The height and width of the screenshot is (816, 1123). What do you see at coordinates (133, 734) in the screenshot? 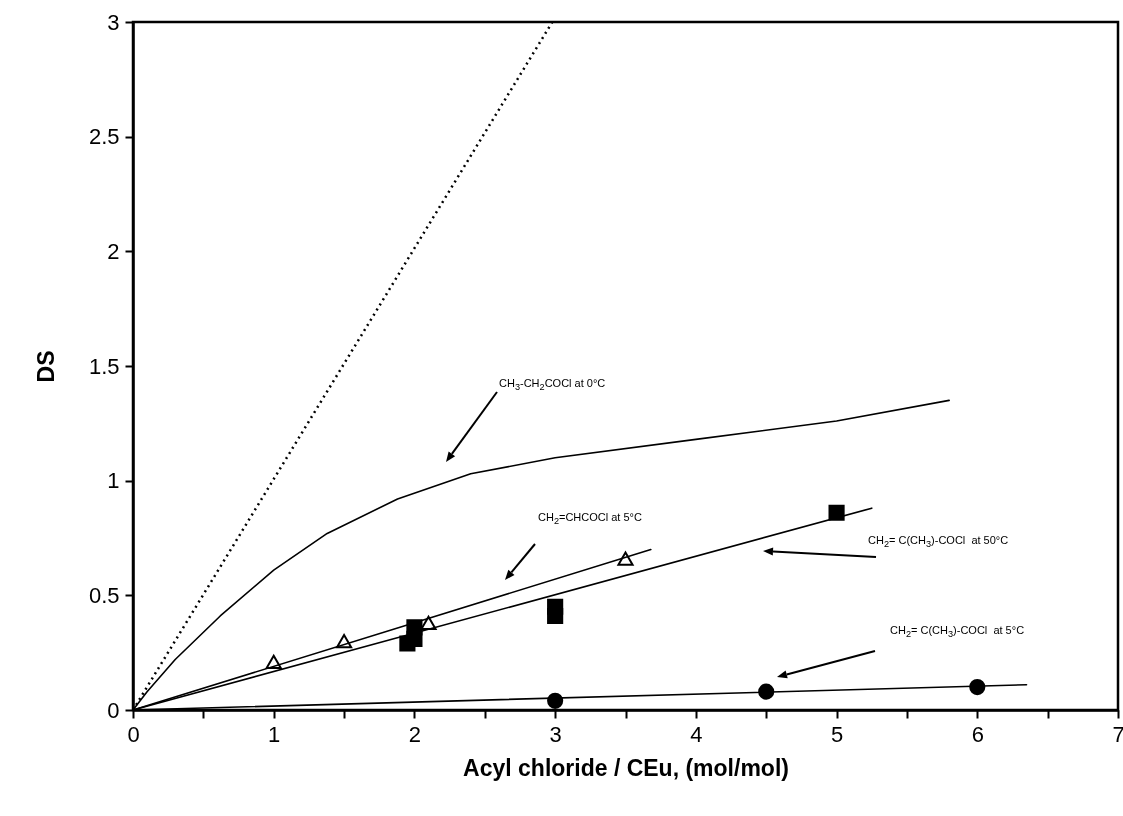
I see `x-tick-label: 0` at bounding box center [133, 734].